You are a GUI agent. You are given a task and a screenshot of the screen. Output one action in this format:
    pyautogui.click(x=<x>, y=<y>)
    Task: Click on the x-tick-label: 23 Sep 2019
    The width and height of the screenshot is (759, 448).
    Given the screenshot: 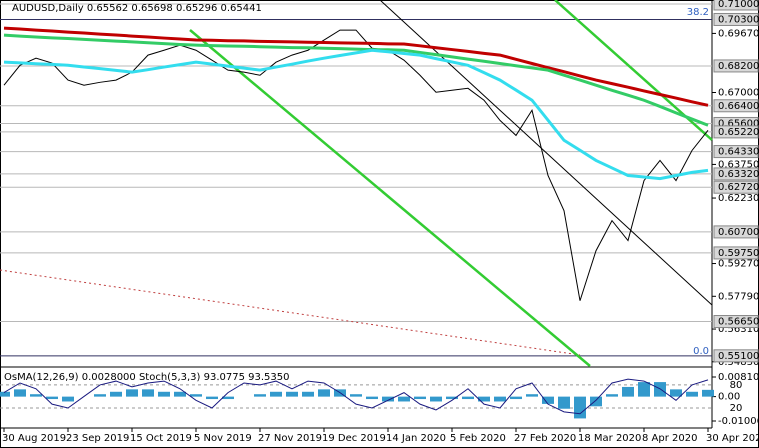 What is the action you would take?
    pyautogui.click(x=97, y=438)
    